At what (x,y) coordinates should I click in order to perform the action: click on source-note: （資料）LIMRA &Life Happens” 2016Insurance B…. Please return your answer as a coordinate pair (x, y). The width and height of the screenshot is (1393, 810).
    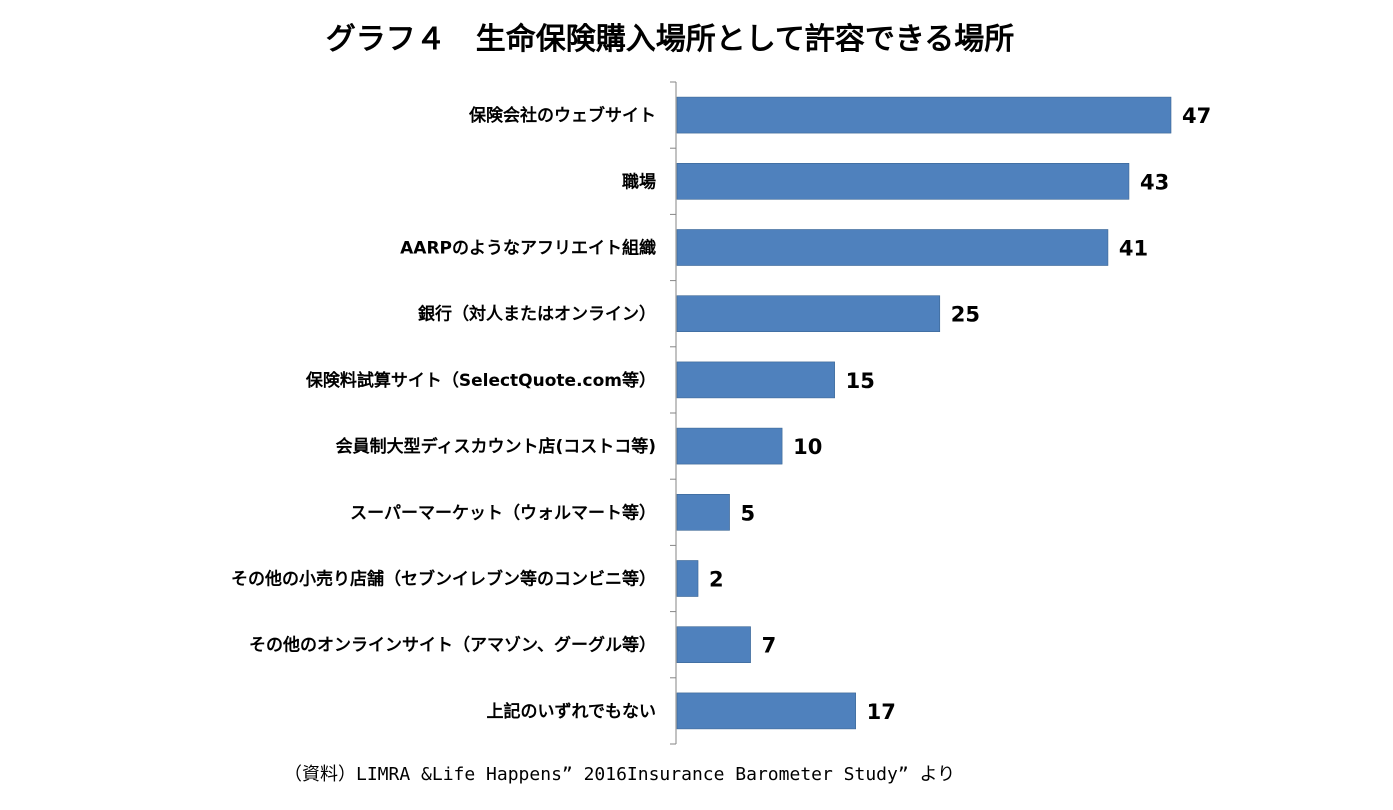
    Looking at the image, I should click on (620, 774).